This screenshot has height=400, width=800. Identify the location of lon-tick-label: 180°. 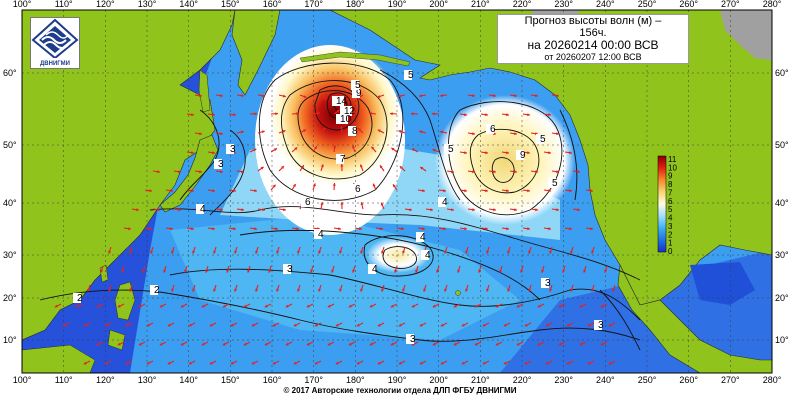
(355, 4).